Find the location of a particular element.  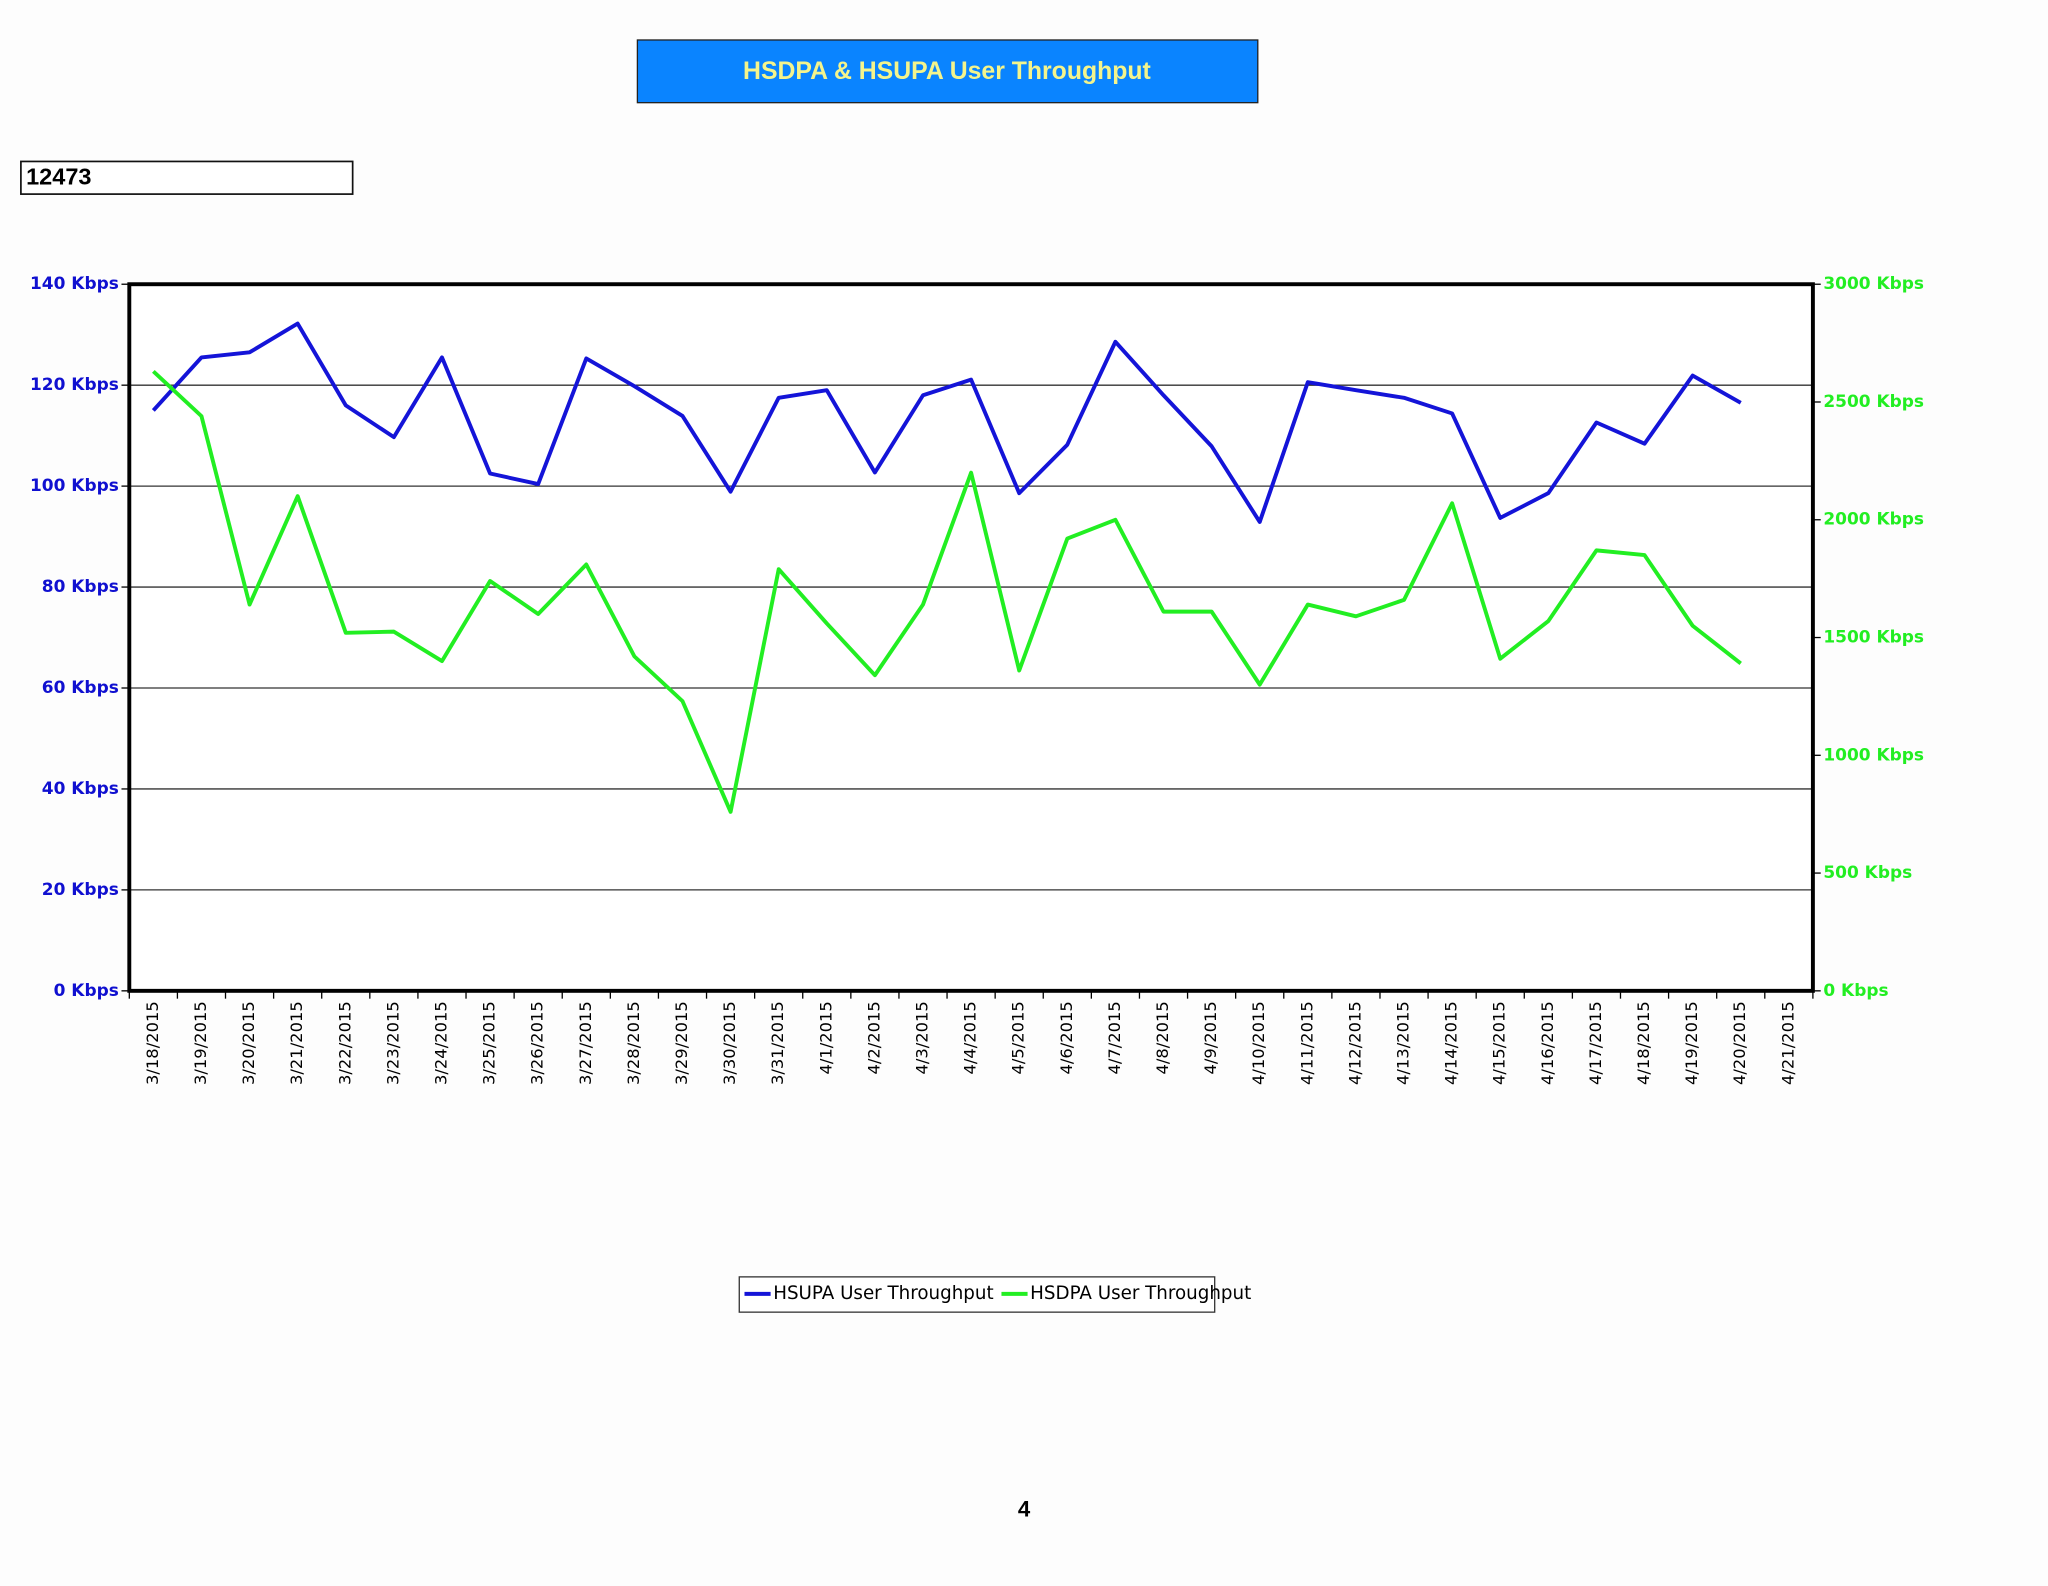

y2-tick-label: 1000 Kbps is located at coordinates (1873, 755).